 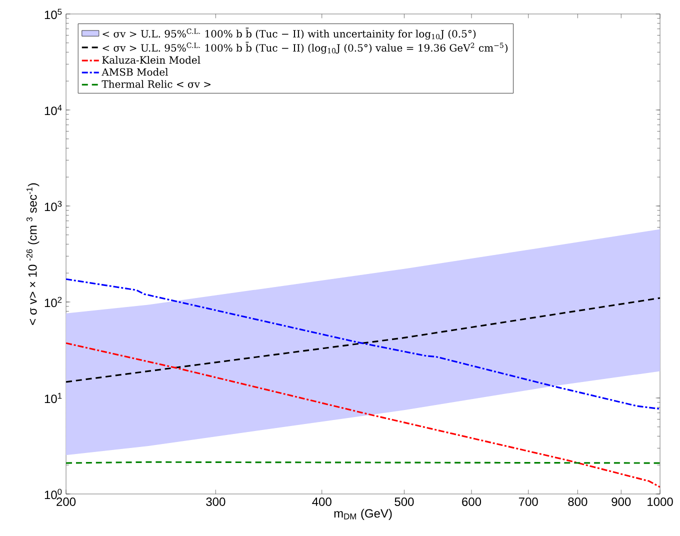 What do you see at coordinates (53, 206) in the screenshot?
I see `y-tick-label: 10$^{3}$` at bounding box center [53, 206].